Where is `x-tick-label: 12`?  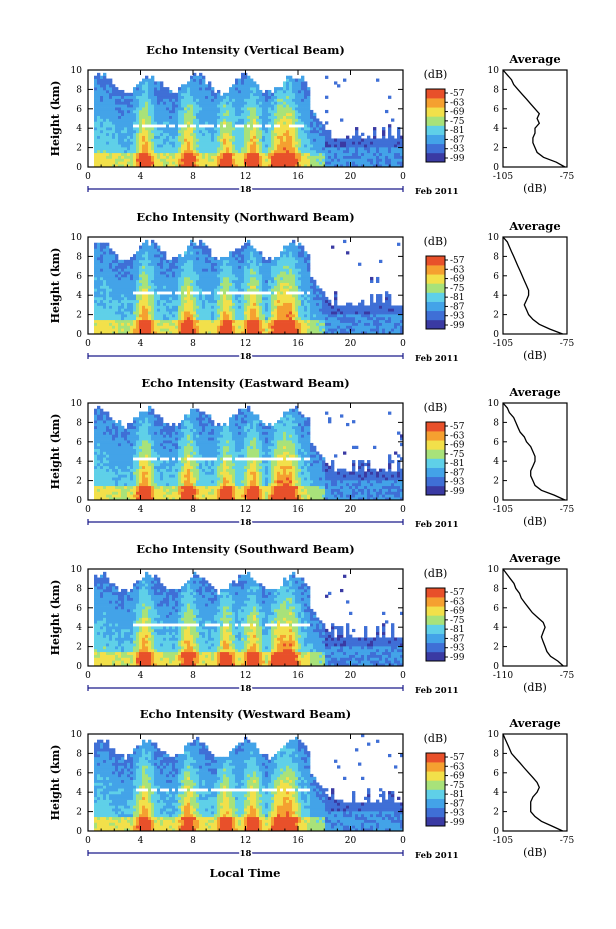
x-tick-label: 12 is located at coordinates (245, 344).